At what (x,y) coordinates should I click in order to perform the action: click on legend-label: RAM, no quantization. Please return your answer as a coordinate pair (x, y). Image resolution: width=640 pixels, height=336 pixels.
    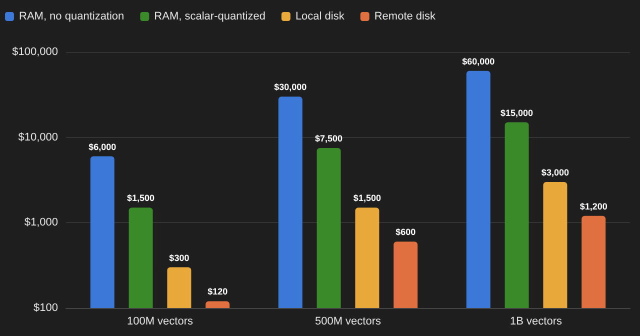
    Looking at the image, I should click on (71, 16).